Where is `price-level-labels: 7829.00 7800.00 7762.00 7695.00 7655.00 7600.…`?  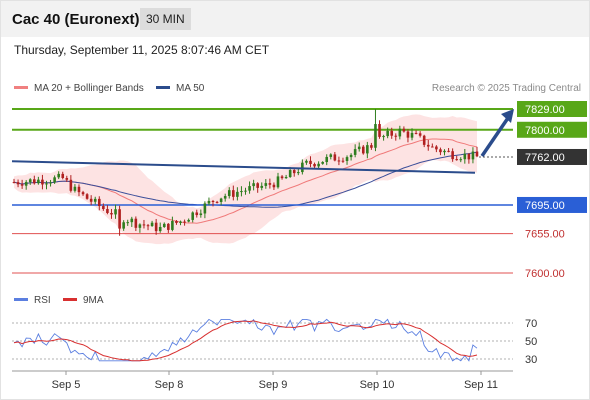
price-level-labels: 7829.00 7800.00 7762.00 7695.00 7655.00 7600.… is located at coordinates (552, 190).